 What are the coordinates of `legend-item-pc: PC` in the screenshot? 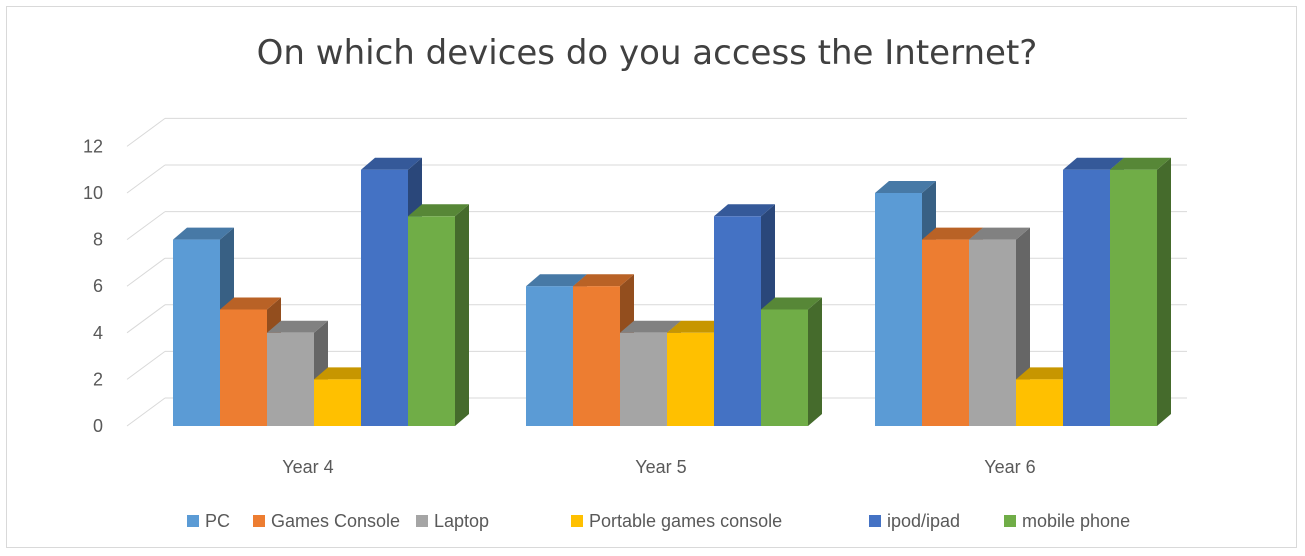 It's located at (208, 521).